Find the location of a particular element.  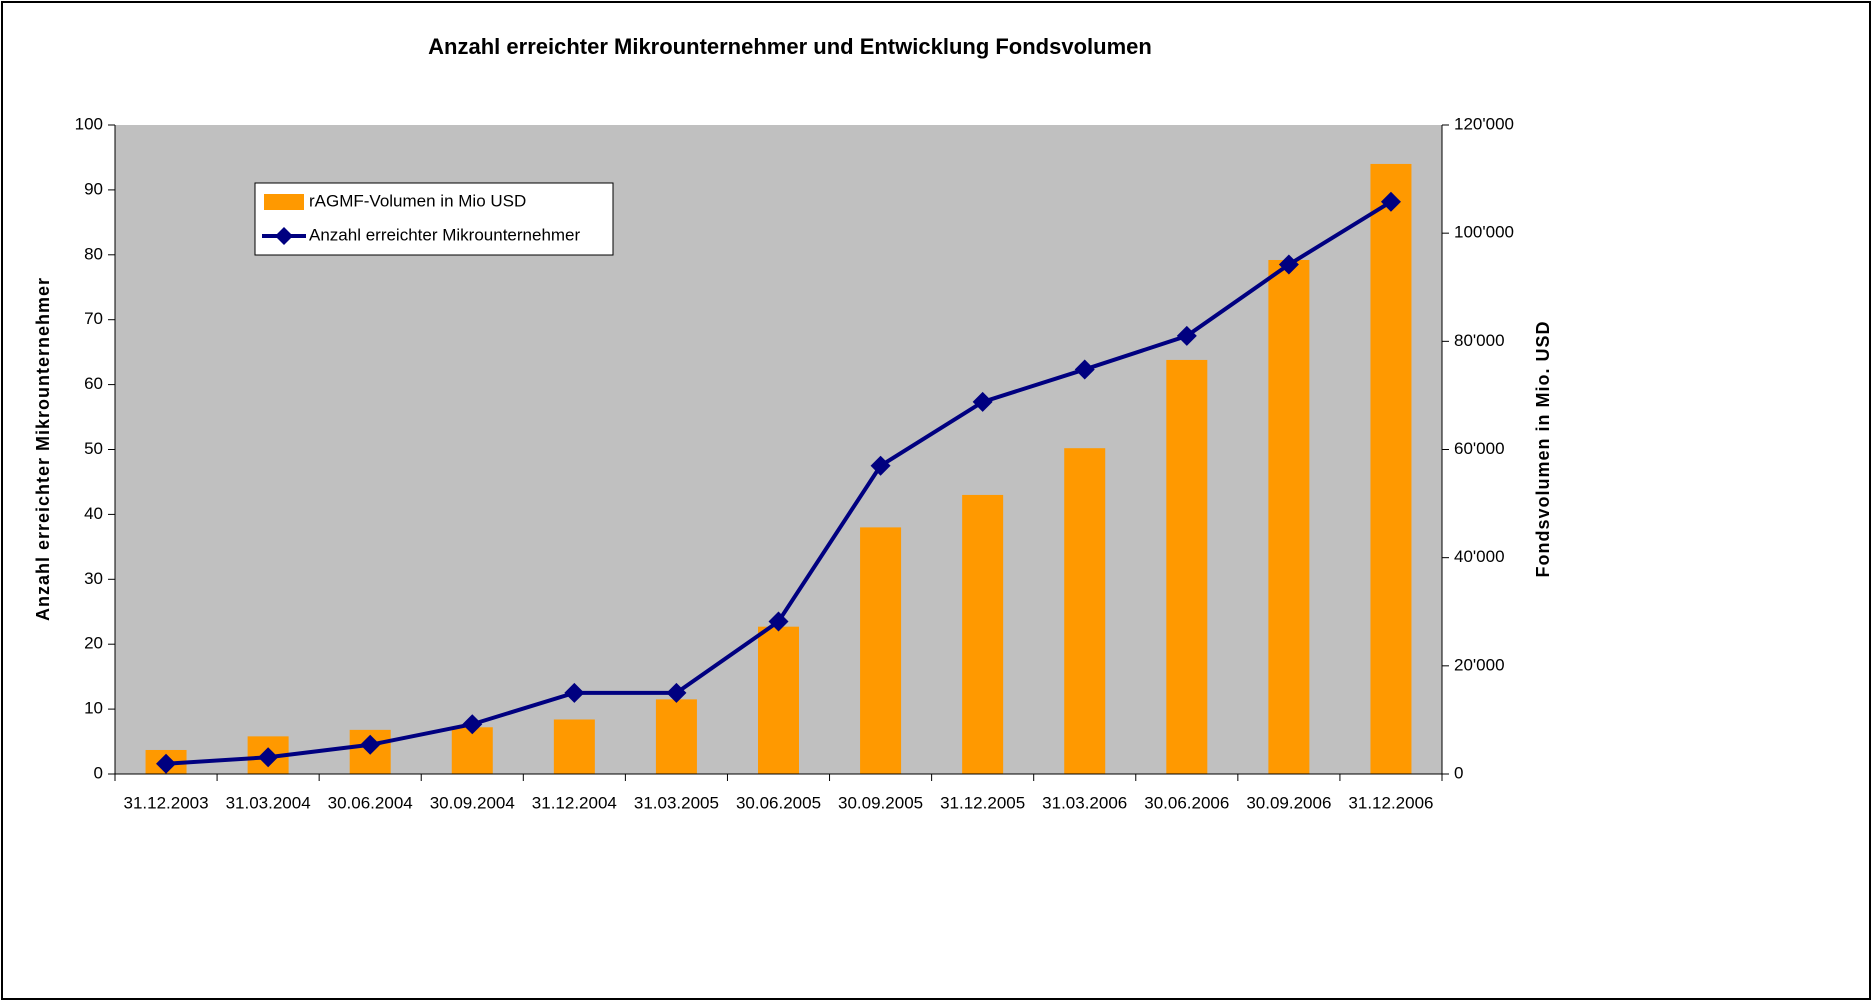

y-tick-label: 70 is located at coordinates (93, 318).